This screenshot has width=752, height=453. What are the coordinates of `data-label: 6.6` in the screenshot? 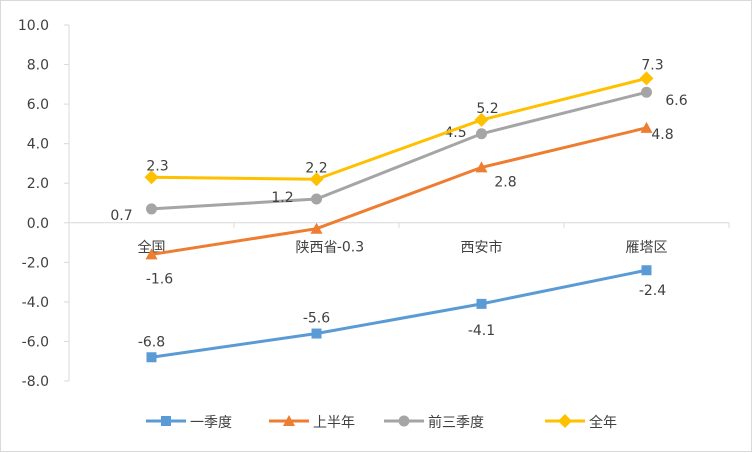 It's located at (676, 101).